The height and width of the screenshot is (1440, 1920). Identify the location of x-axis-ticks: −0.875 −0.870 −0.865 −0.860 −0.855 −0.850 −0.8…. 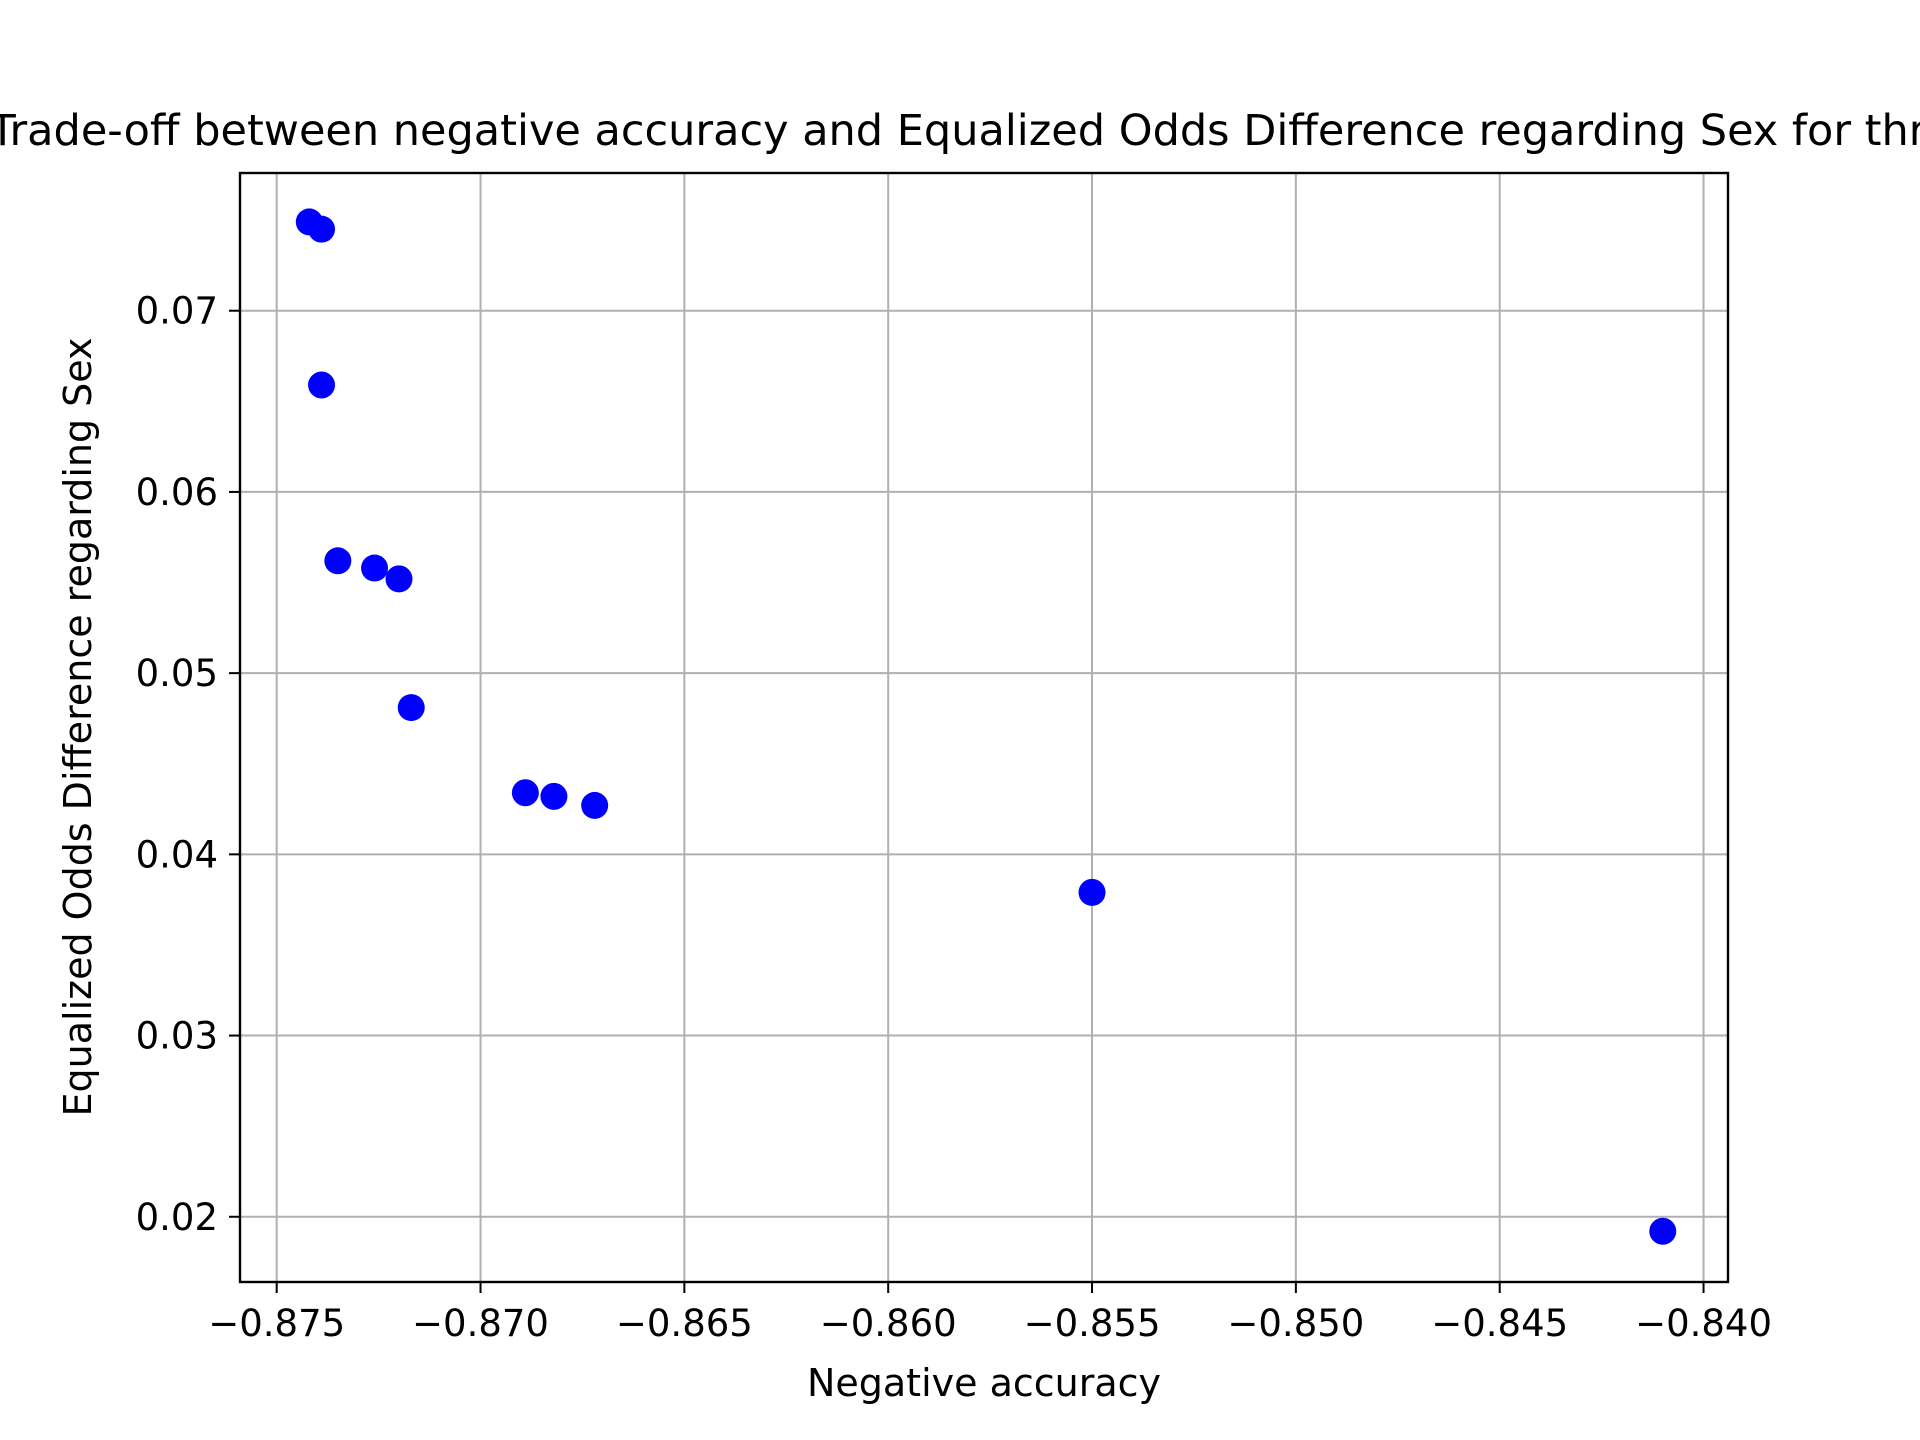
(990, 1313).